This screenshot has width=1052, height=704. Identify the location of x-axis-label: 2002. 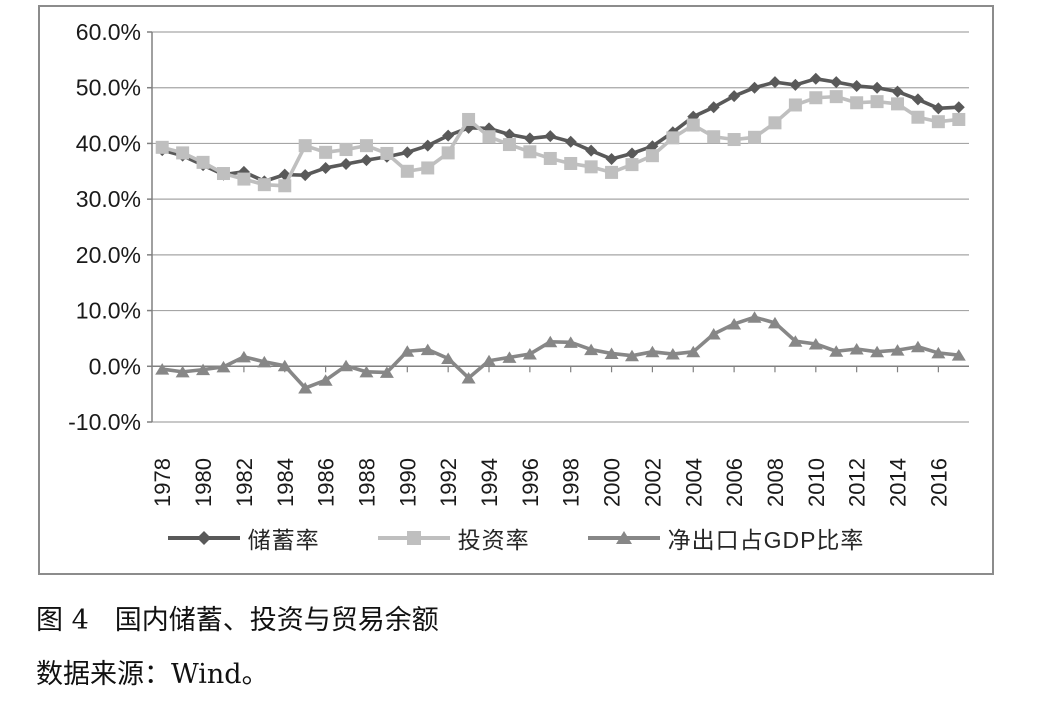
(652, 482).